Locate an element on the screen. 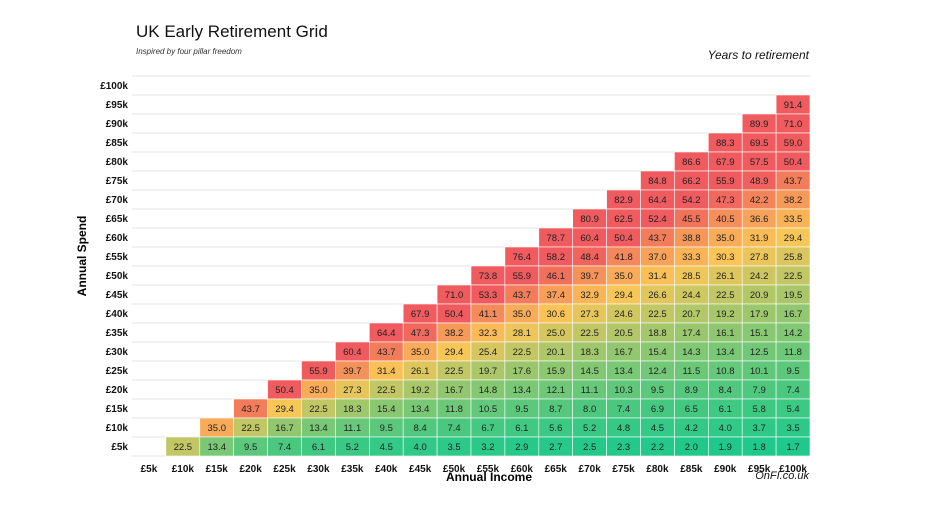  cell-value-label: 14.3 is located at coordinates (691, 352).